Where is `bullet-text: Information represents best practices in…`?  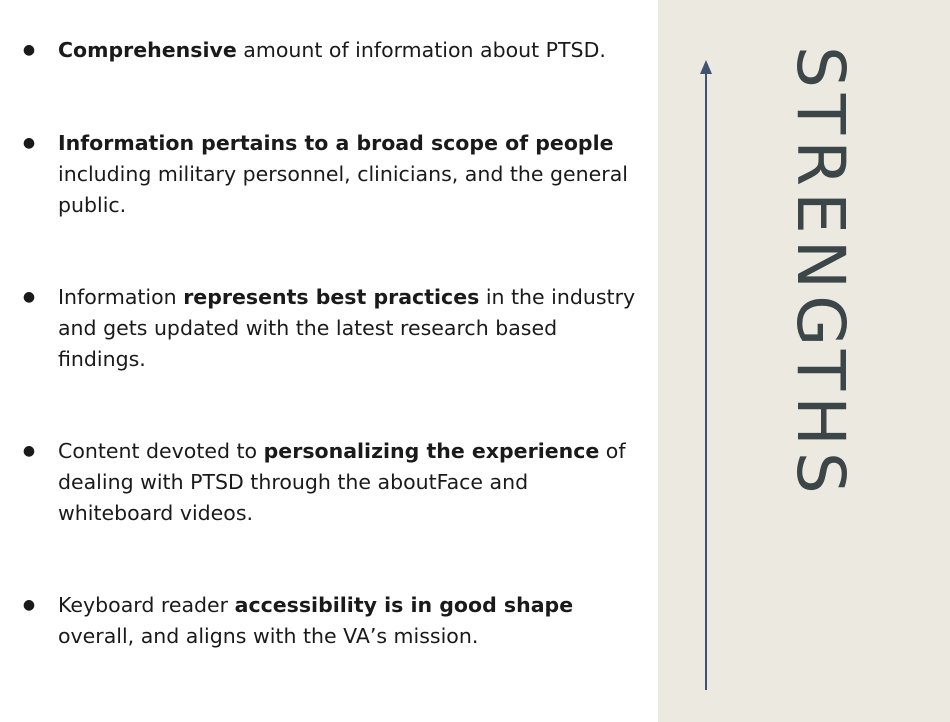 bullet-text: Information represents best practices in… is located at coordinates (348, 328).